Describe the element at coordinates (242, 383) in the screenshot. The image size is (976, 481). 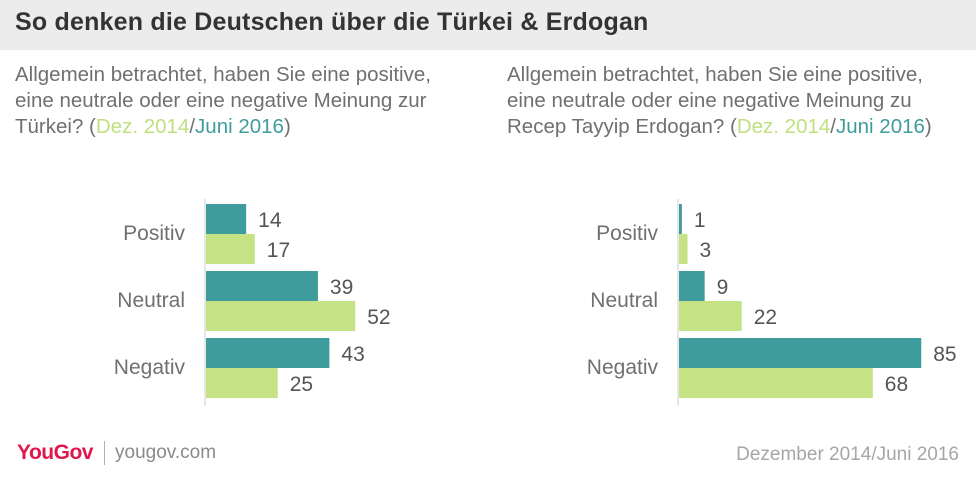
I see `turkey-bar-negativ-dez-2014` at that location.